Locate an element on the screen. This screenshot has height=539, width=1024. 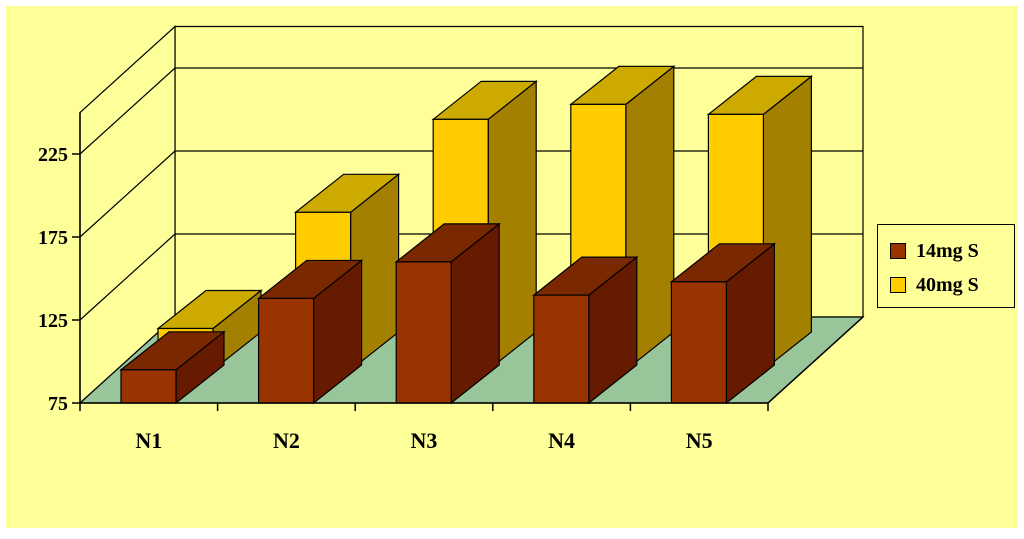
y-tick-label: 125 is located at coordinates (53, 321).